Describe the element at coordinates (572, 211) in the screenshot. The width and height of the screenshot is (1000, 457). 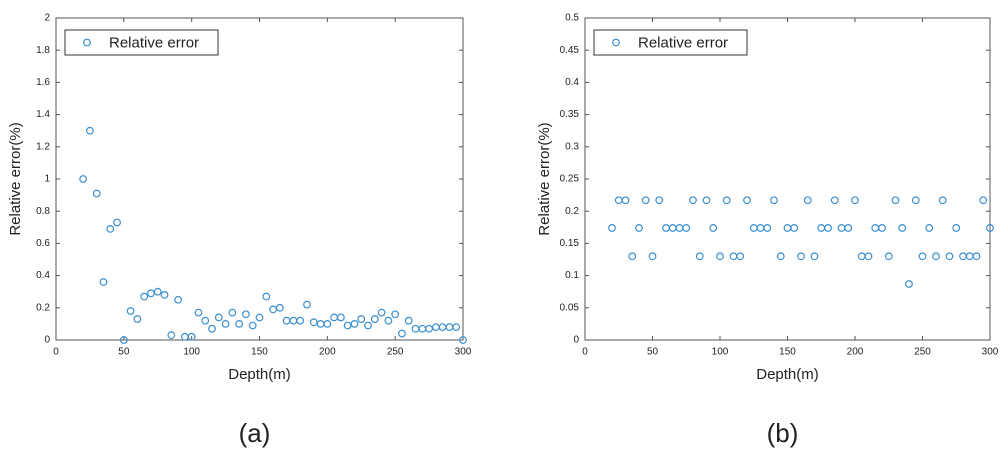
I see `y-tick-label: 0.2` at that location.